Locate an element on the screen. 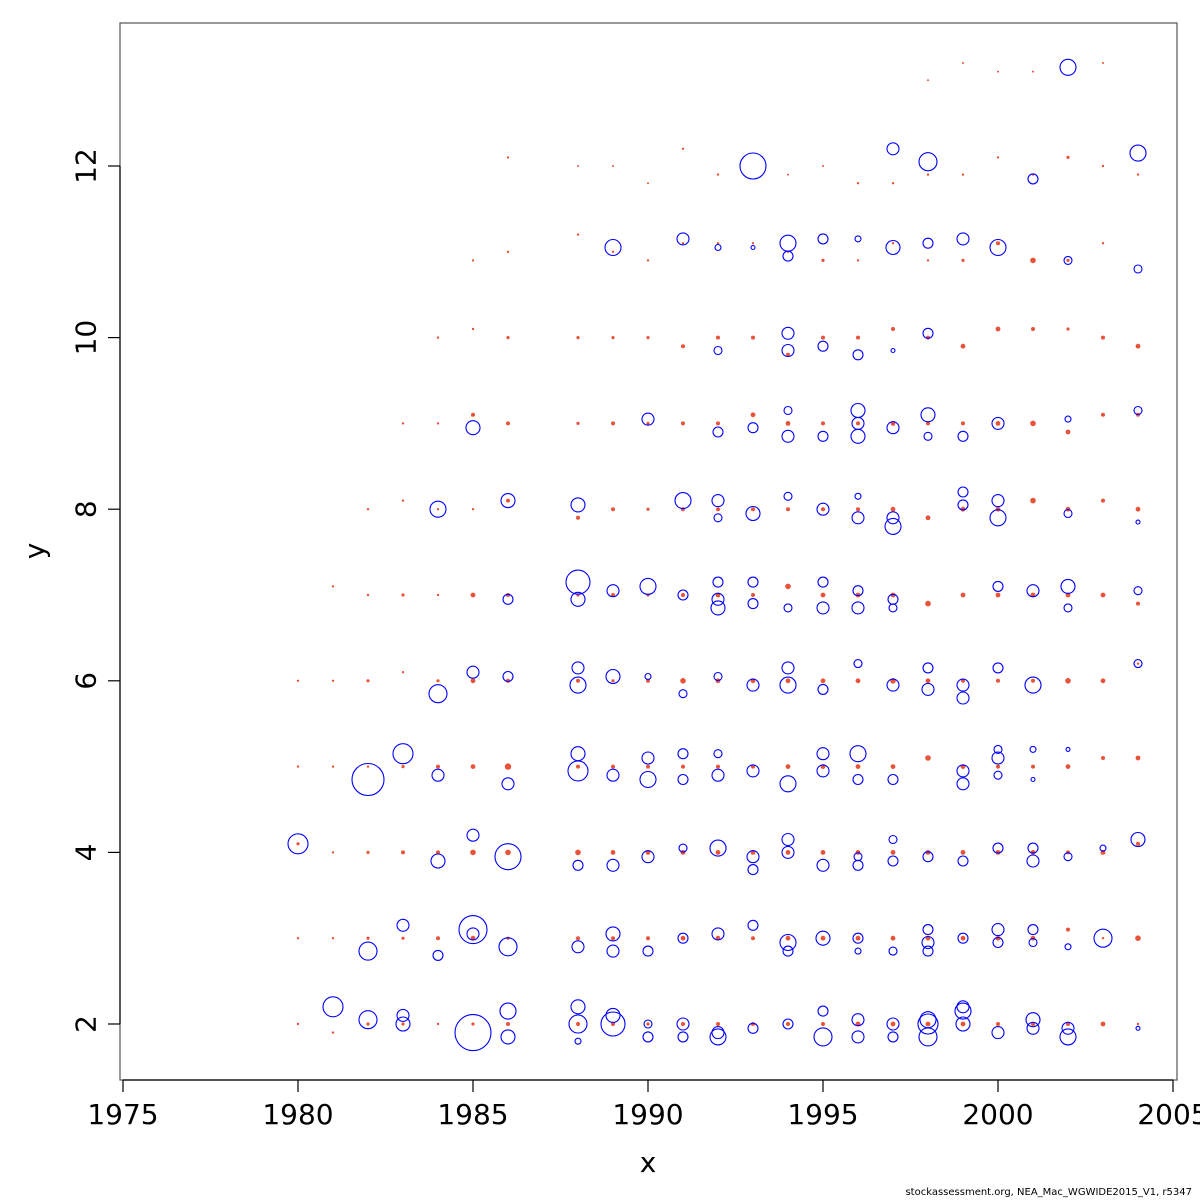 The height and width of the screenshot is (1200, 1200). x-tick-label: 1990 is located at coordinates (647, 1114).